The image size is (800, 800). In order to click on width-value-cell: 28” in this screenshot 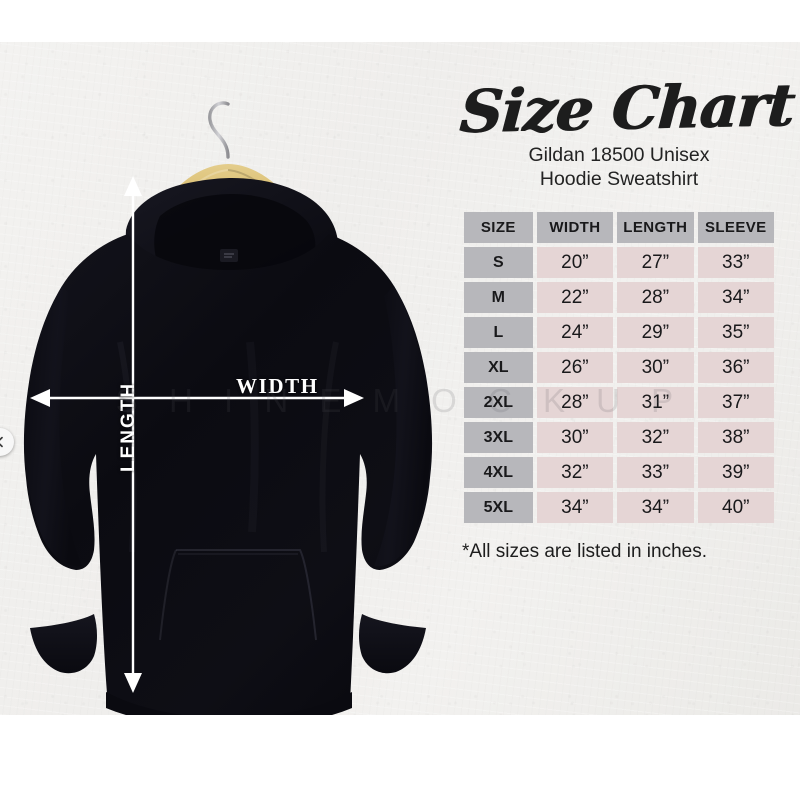, I will do `click(575, 403)`.